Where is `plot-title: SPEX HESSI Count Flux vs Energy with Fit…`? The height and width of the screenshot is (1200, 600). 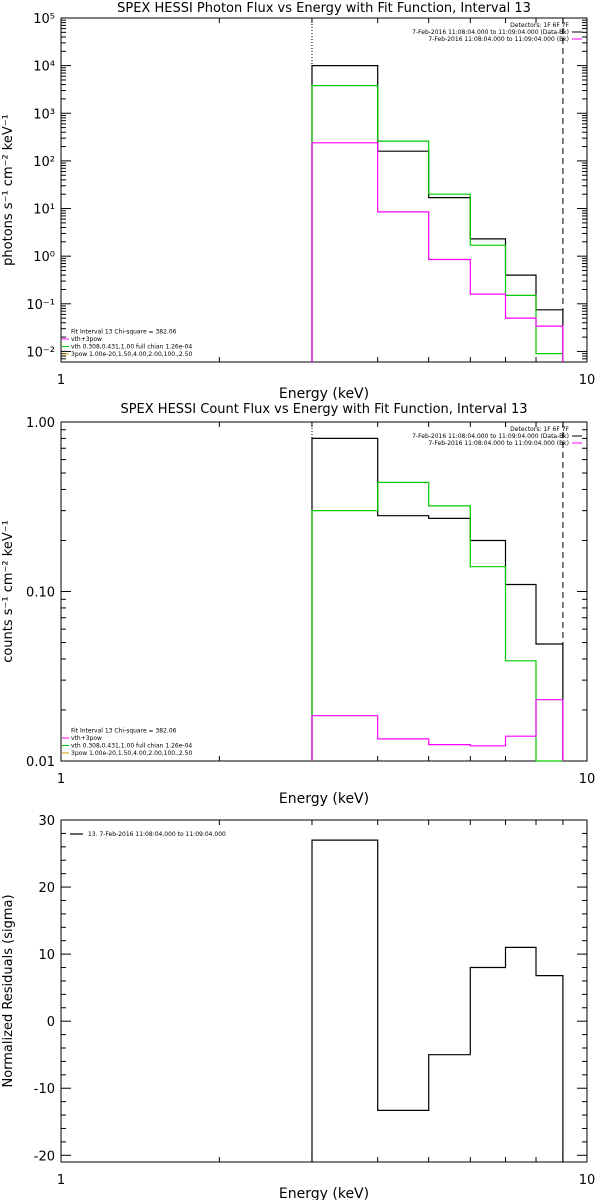
plot-title: SPEX HESSI Count Flux vs Energy with Fit… is located at coordinates (323, 409).